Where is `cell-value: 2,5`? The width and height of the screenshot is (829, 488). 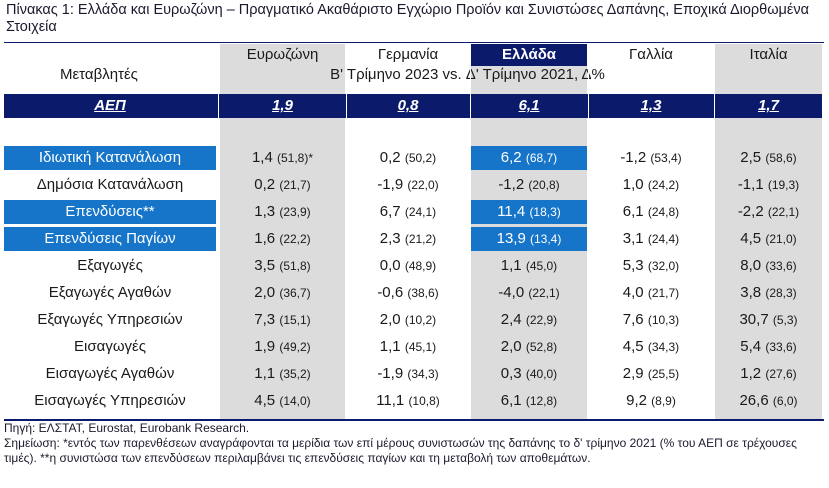 cell-value: 2,5 is located at coordinates (753, 157).